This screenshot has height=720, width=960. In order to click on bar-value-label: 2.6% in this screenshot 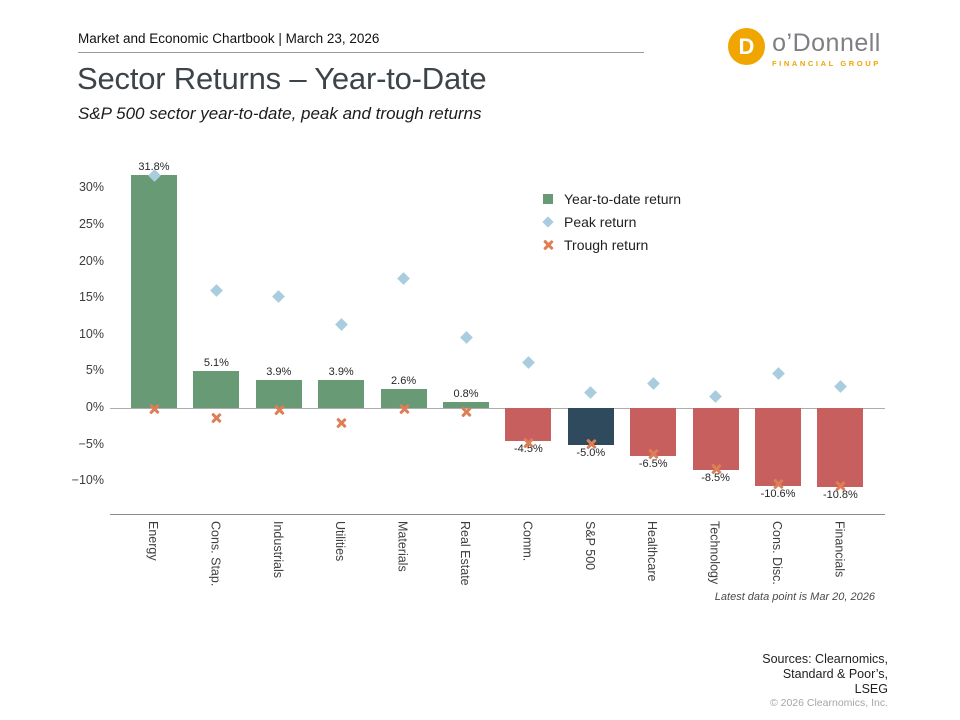, I will do `click(404, 381)`.